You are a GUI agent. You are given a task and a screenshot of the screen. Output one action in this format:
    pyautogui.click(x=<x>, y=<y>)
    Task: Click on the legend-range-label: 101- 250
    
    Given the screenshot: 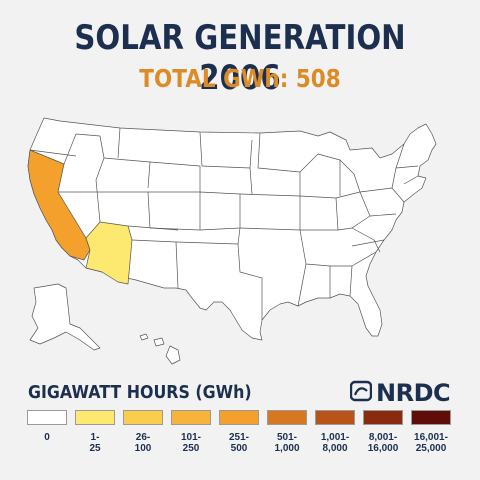 What is the action you would take?
    pyautogui.click(x=190, y=443)
    